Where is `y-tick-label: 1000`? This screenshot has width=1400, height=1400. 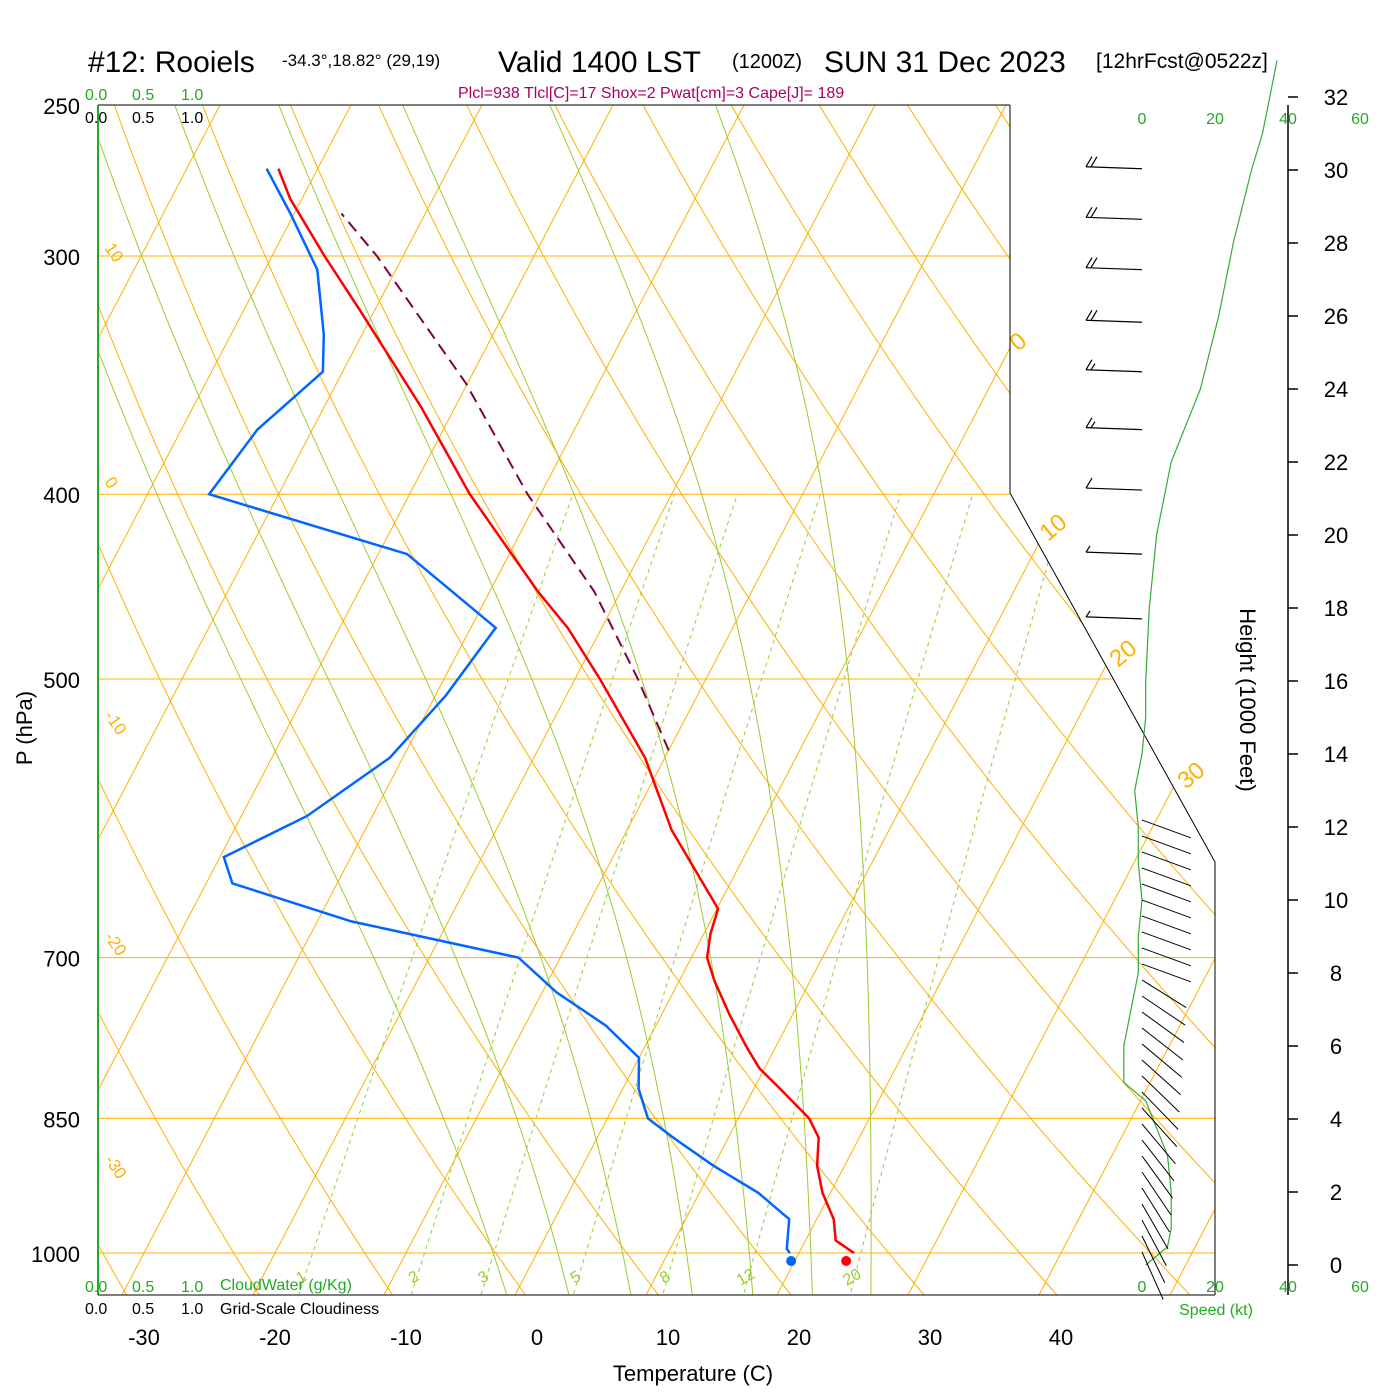 y-tick-label: 1000 is located at coordinates (55, 1254).